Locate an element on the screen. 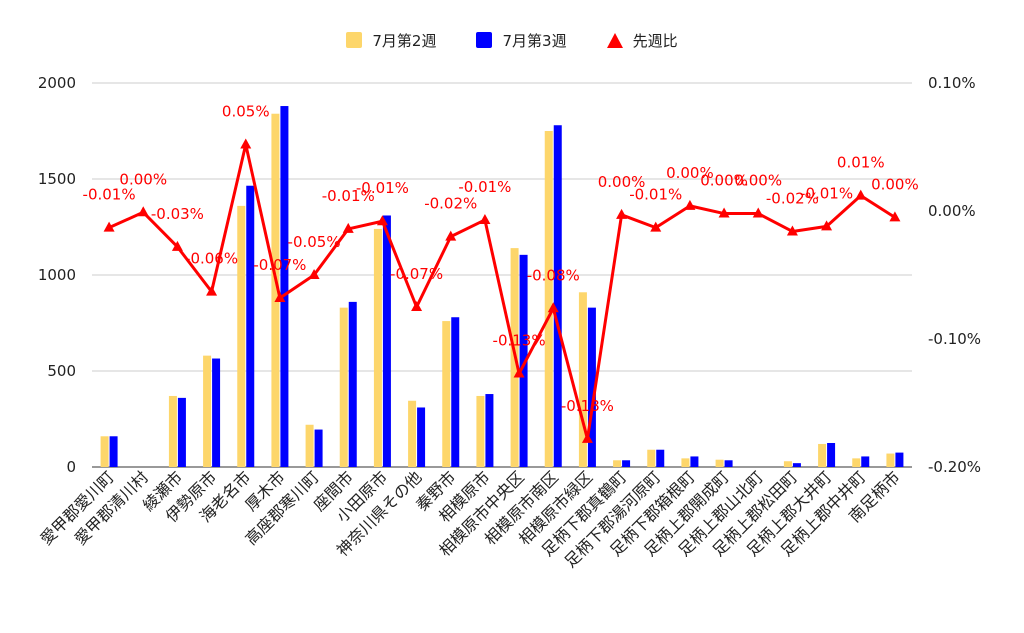  ratio-data-label: -0.05% is located at coordinates (314, 242).